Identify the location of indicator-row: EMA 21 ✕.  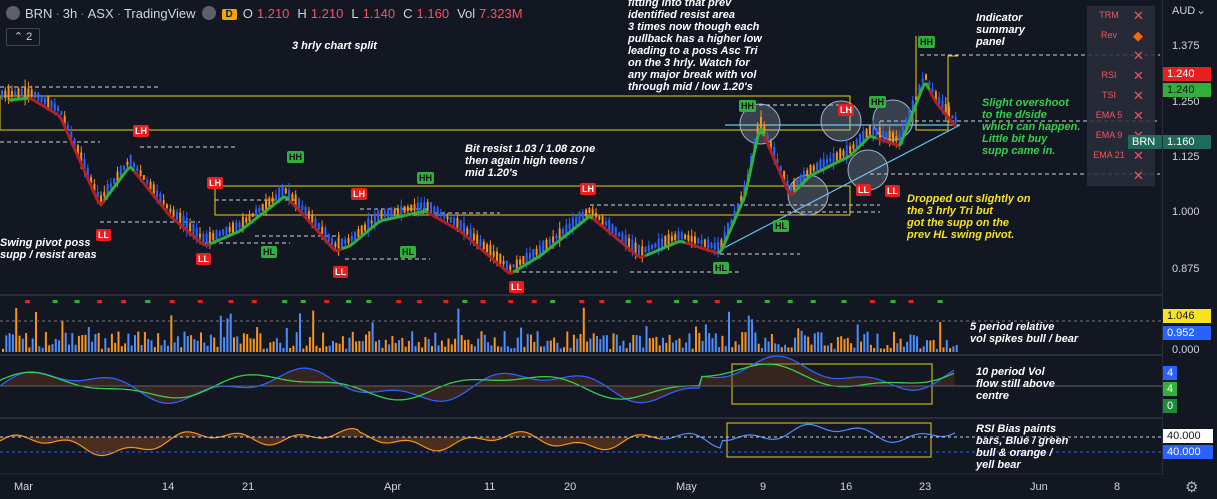
(1121, 156).